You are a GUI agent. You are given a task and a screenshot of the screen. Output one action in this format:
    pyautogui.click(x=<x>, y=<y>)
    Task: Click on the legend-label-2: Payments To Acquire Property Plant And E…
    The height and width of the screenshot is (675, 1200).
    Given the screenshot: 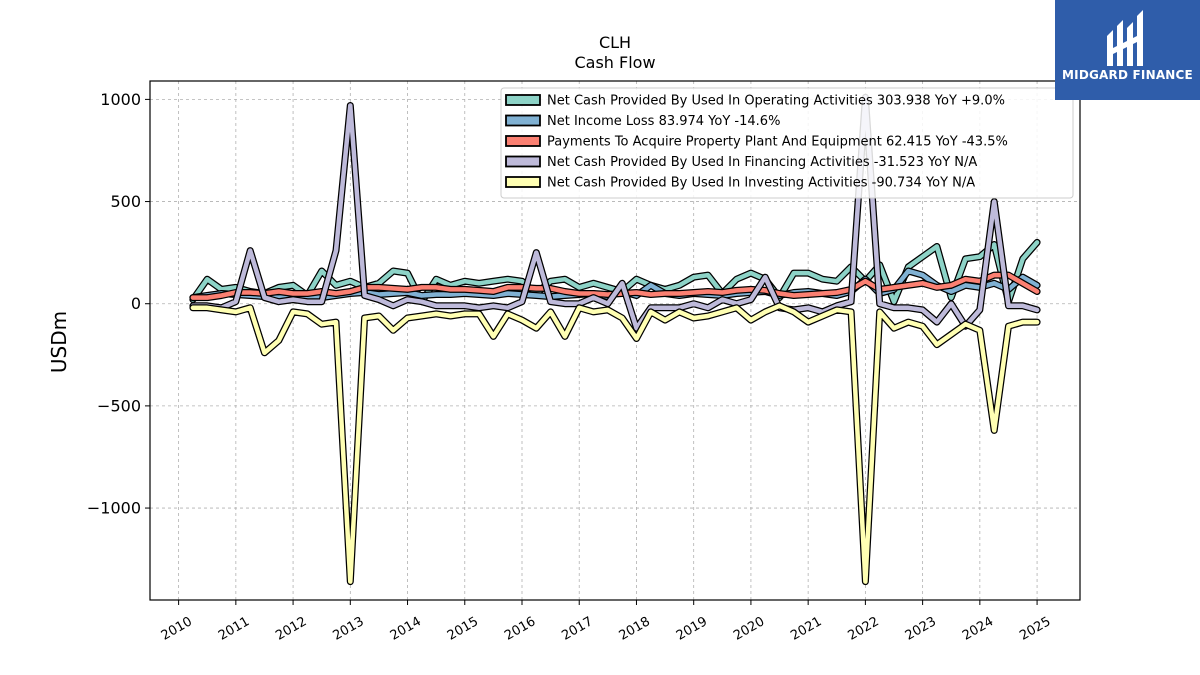 What is the action you would take?
    pyautogui.click(x=777, y=142)
    